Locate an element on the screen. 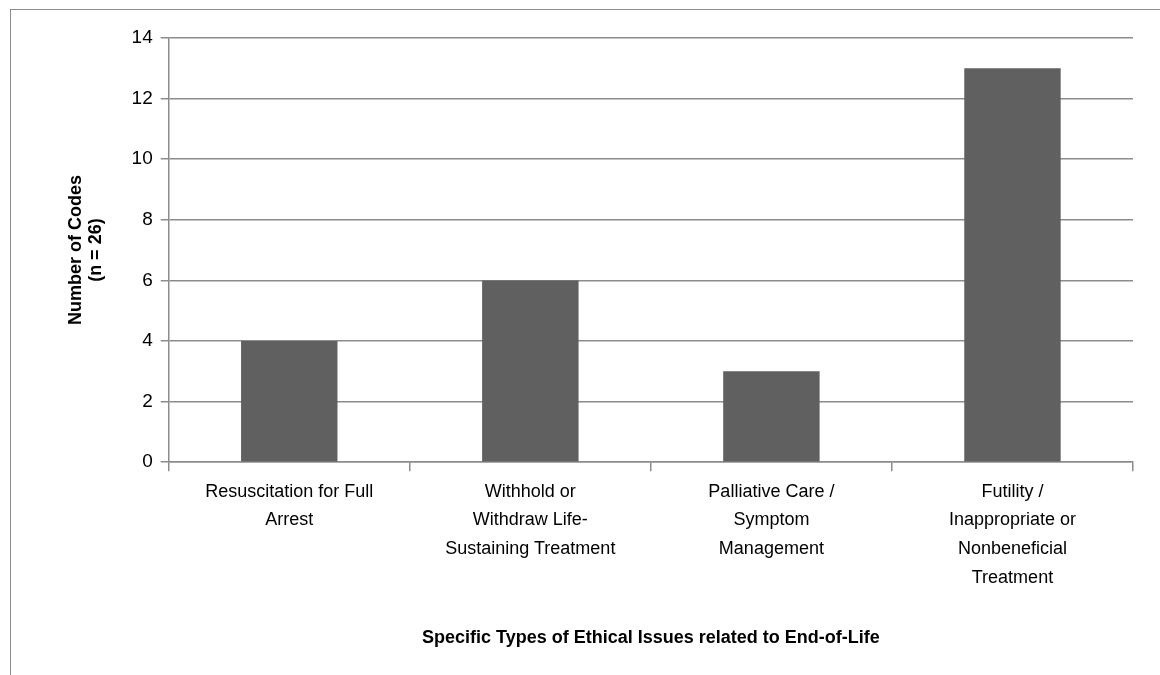 The width and height of the screenshot is (1160, 675). x-tick-label: Futility / Inappropriate or Nonbeneficial Treatment is located at coordinates (1012, 533).